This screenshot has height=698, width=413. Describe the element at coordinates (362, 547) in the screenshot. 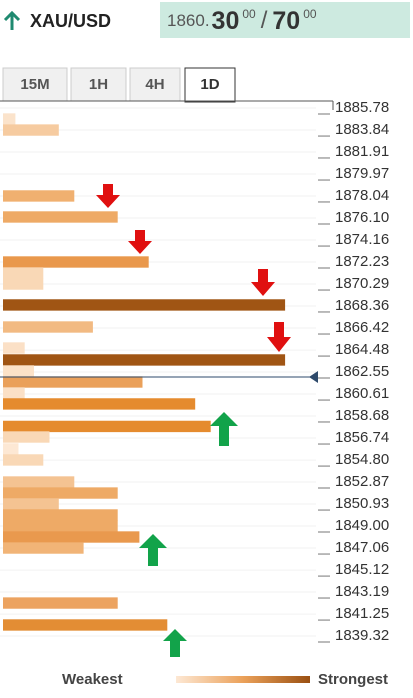

I see `y-tick-label: 1847.06` at that location.